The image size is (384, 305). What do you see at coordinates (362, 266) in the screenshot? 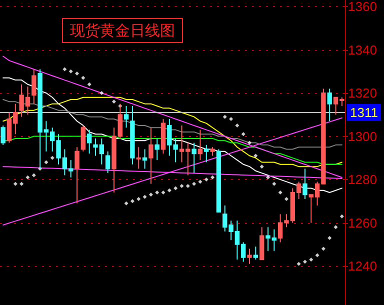
I see `y-tick-label: 1240` at bounding box center [362, 266].